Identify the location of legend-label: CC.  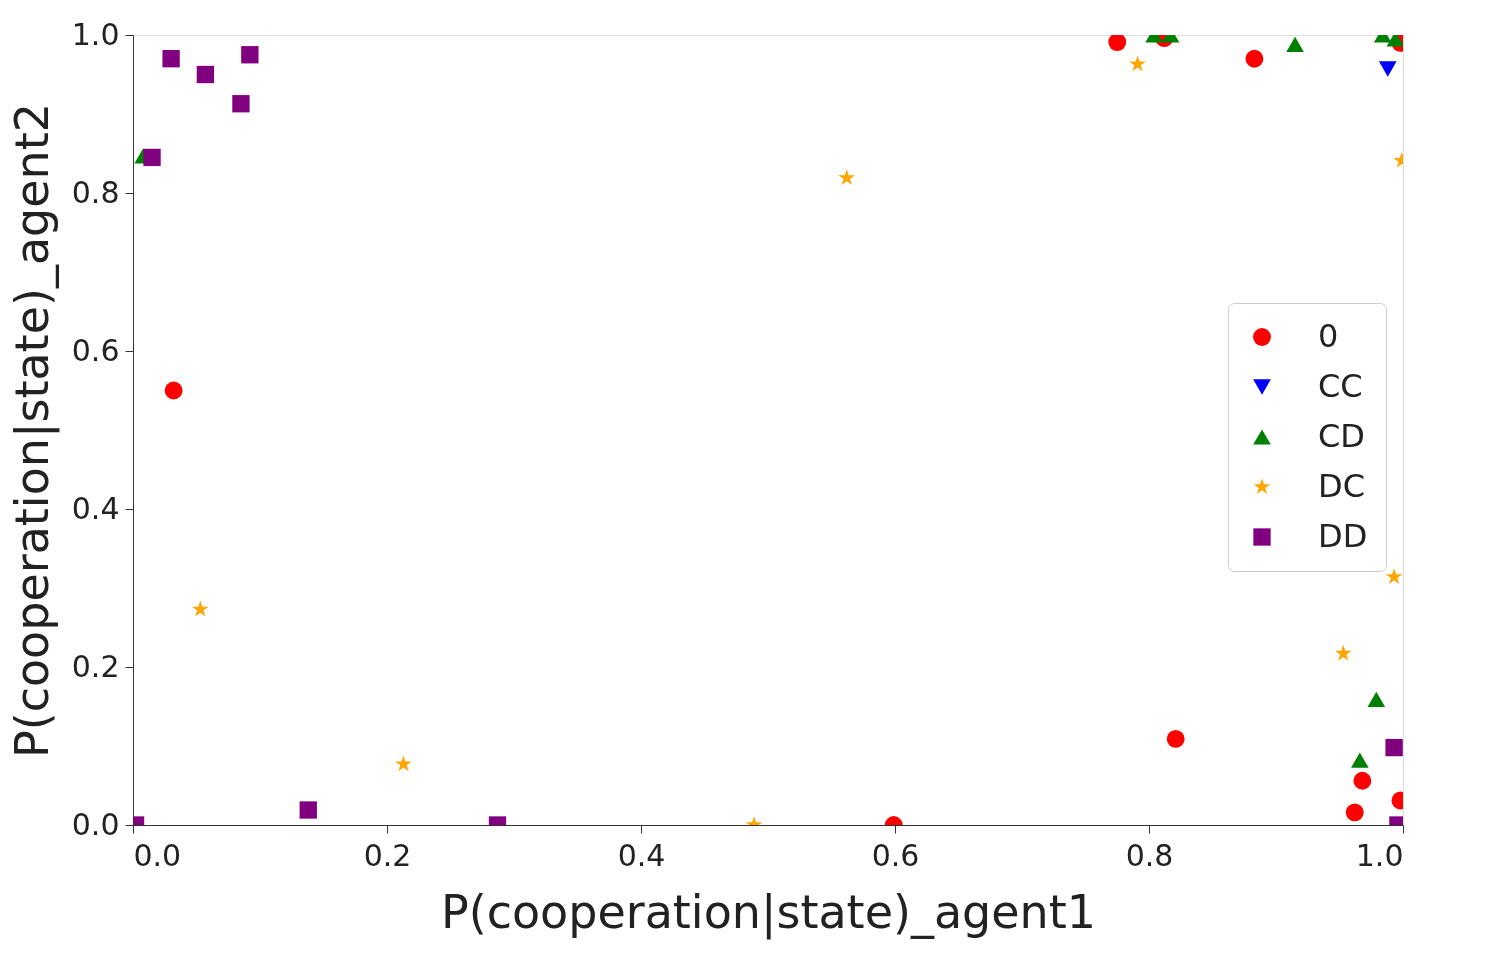
(1340, 386).